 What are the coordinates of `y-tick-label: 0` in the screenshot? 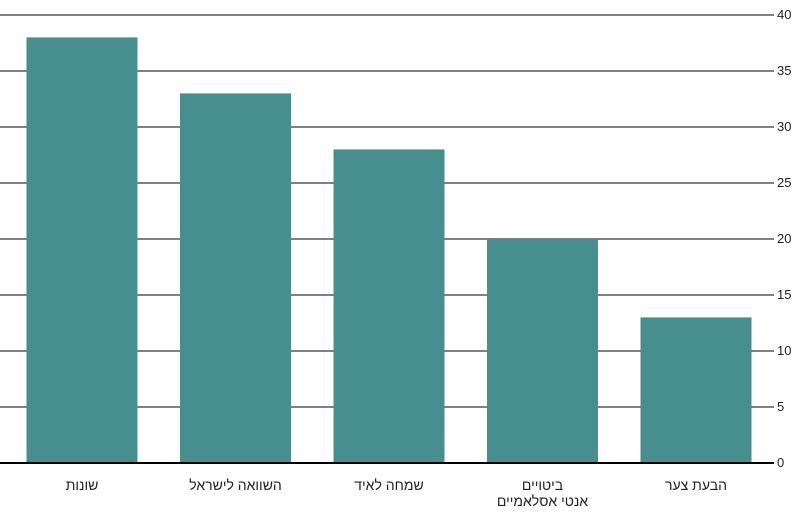 It's located at (780, 462).